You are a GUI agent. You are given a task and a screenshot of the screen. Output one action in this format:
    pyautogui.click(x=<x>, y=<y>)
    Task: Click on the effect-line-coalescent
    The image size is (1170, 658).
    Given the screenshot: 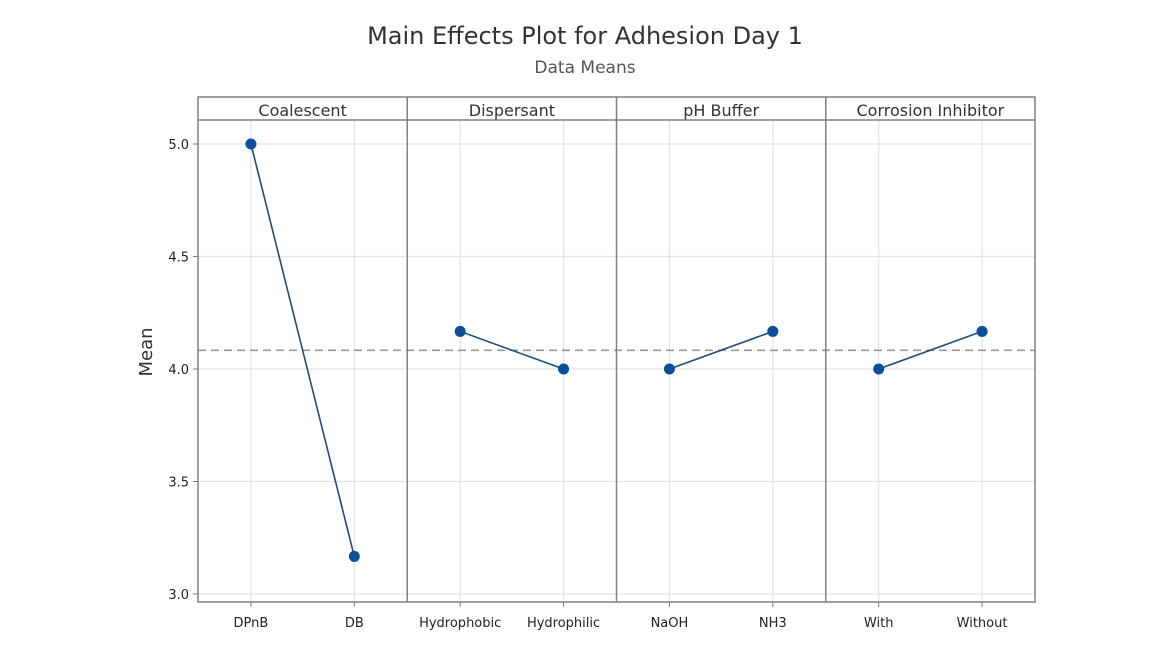 What is the action you would take?
    pyautogui.click(x=303, y=350)
    